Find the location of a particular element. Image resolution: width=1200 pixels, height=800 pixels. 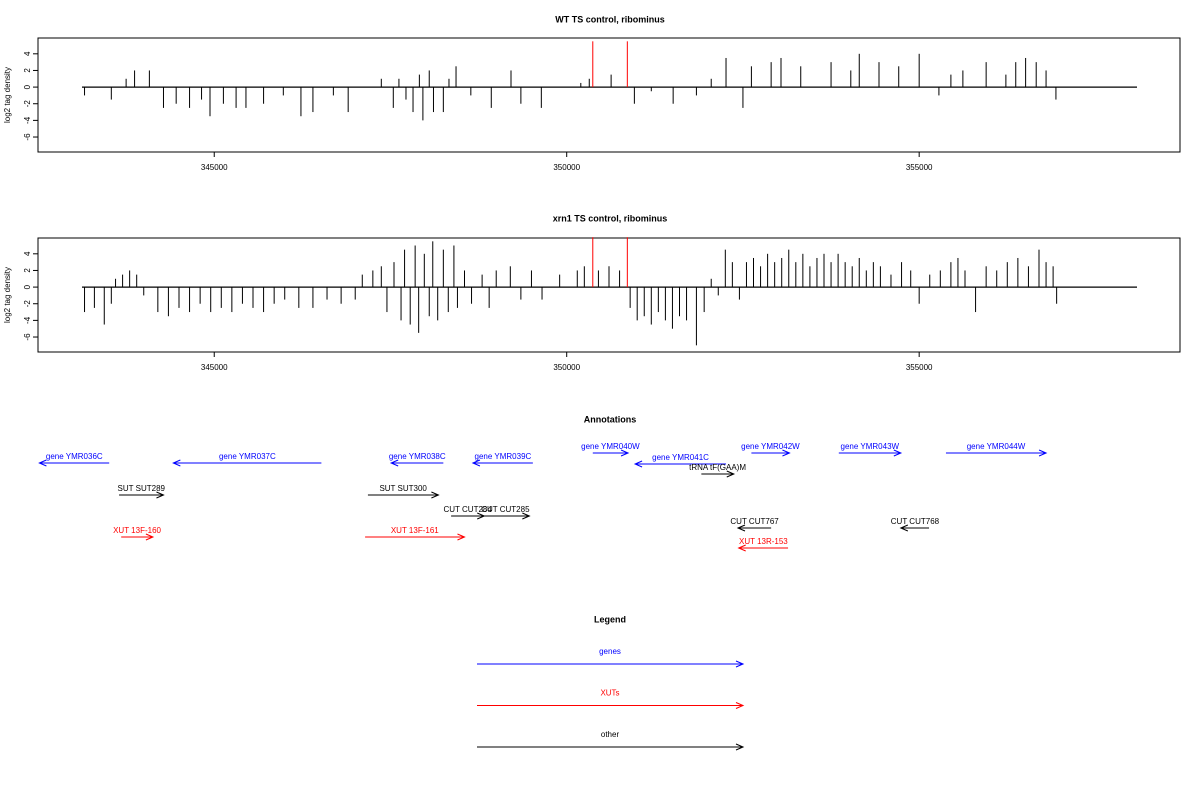

feature-label: gene YMR040W is located at coordinates (610, 446).